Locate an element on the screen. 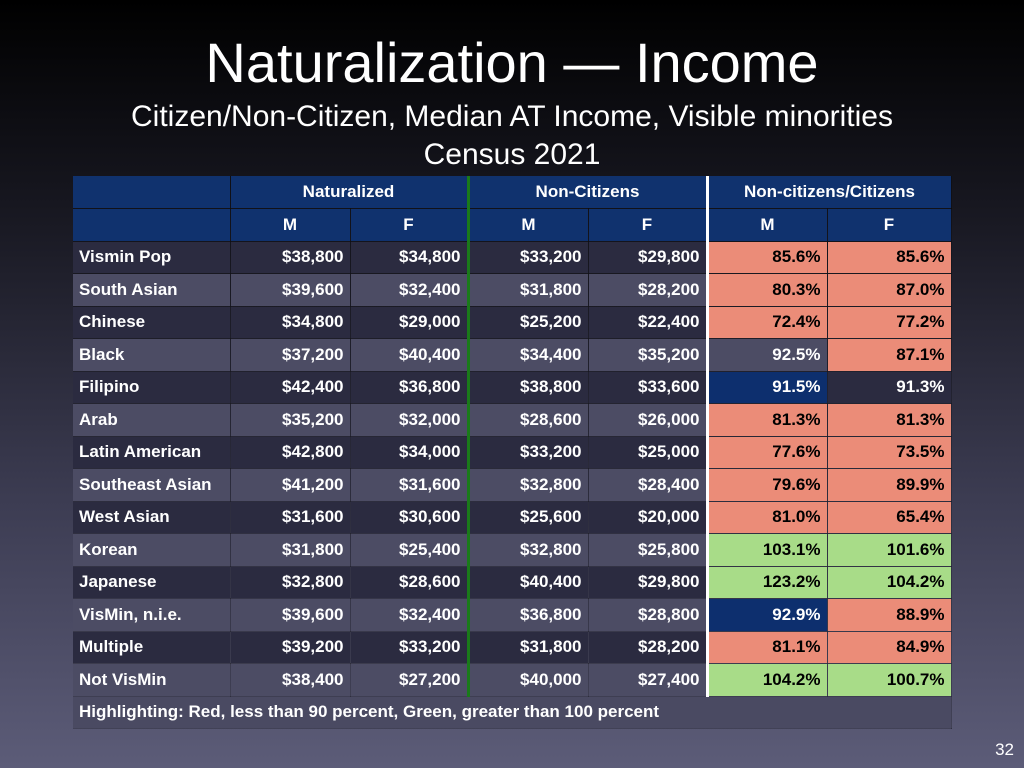 The image size is (1024, 768). naturalized-f-cell: $30,600 is located at coordinates (410, 517).